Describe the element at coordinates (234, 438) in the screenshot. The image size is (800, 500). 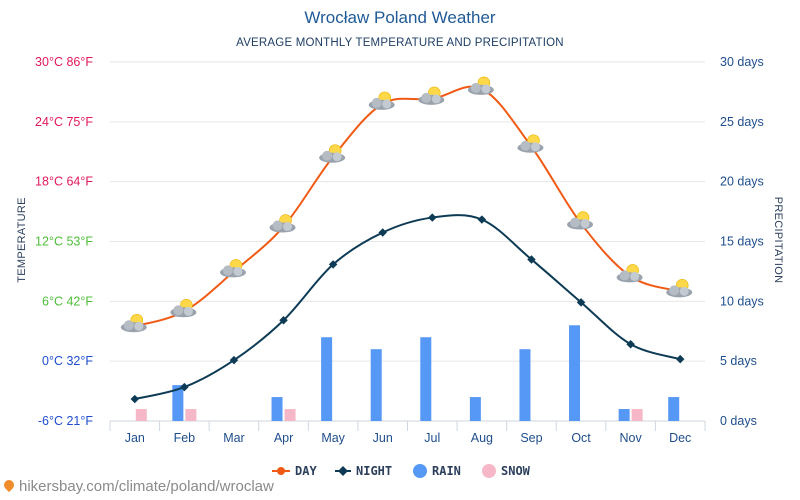
I see `x-tick-label: Mar` at that location.